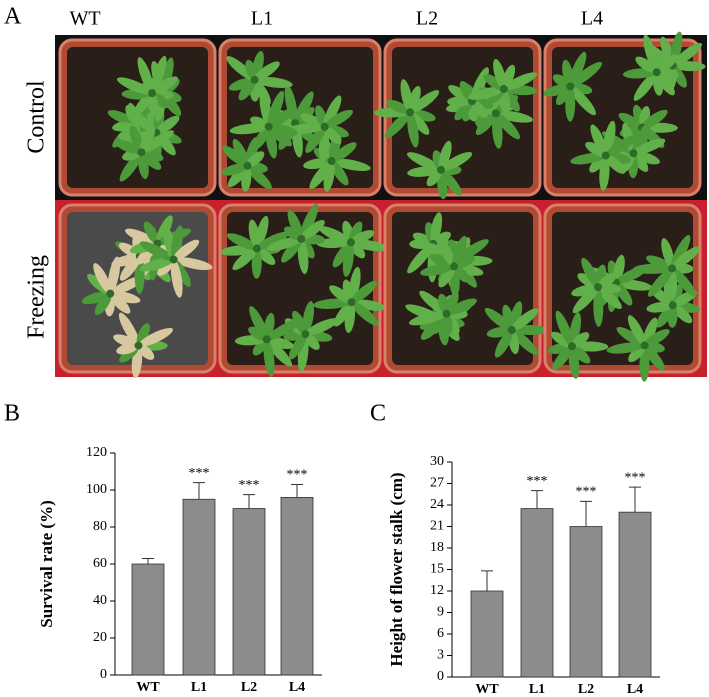 This screenshot has height=697, width=709. What do you see at coordinates (96, 452) in the screenshot?
I see `y-tick-label: 120` at bounding box center [96, 452].